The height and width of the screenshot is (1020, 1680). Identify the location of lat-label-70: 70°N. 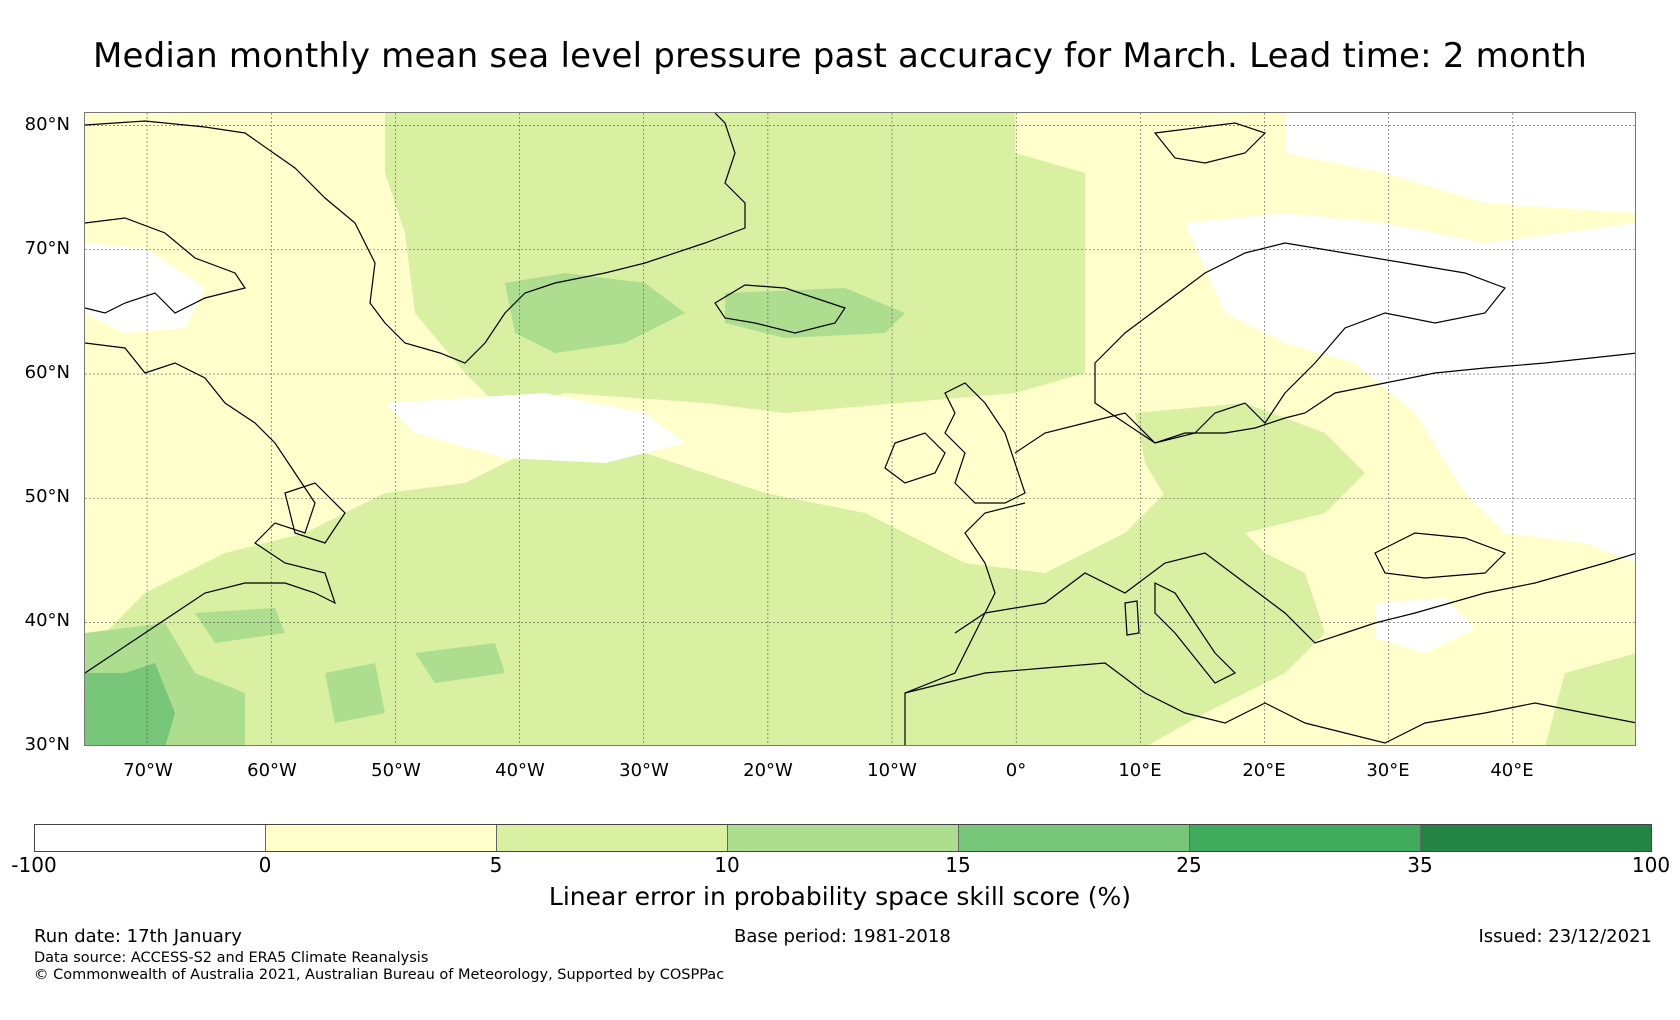
(47, 248).